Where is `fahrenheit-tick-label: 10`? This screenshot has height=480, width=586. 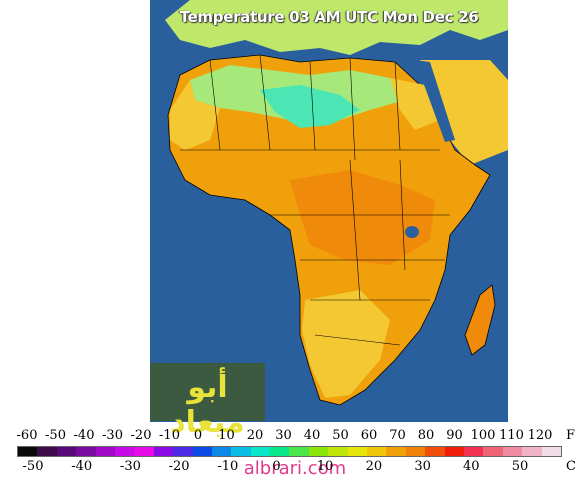
fahrenheit-tick-label: 10 is located at coordinates (226, 435).